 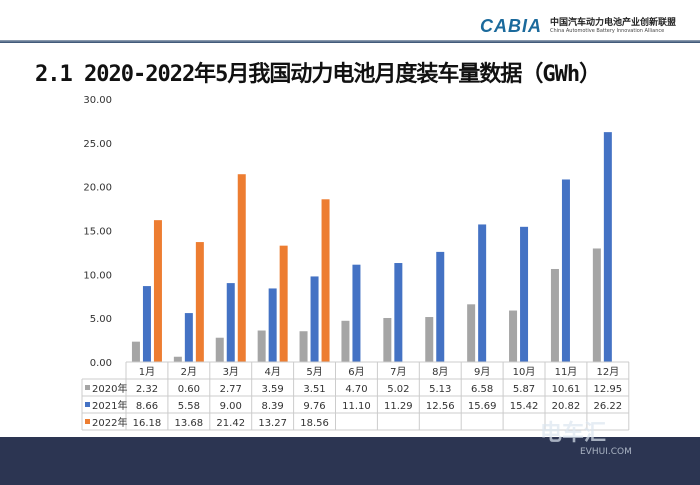 What do you see at coordinates (566, 406) in the screenshot?
I see `table-cell: 20.82` at bounding box center [566, 406].